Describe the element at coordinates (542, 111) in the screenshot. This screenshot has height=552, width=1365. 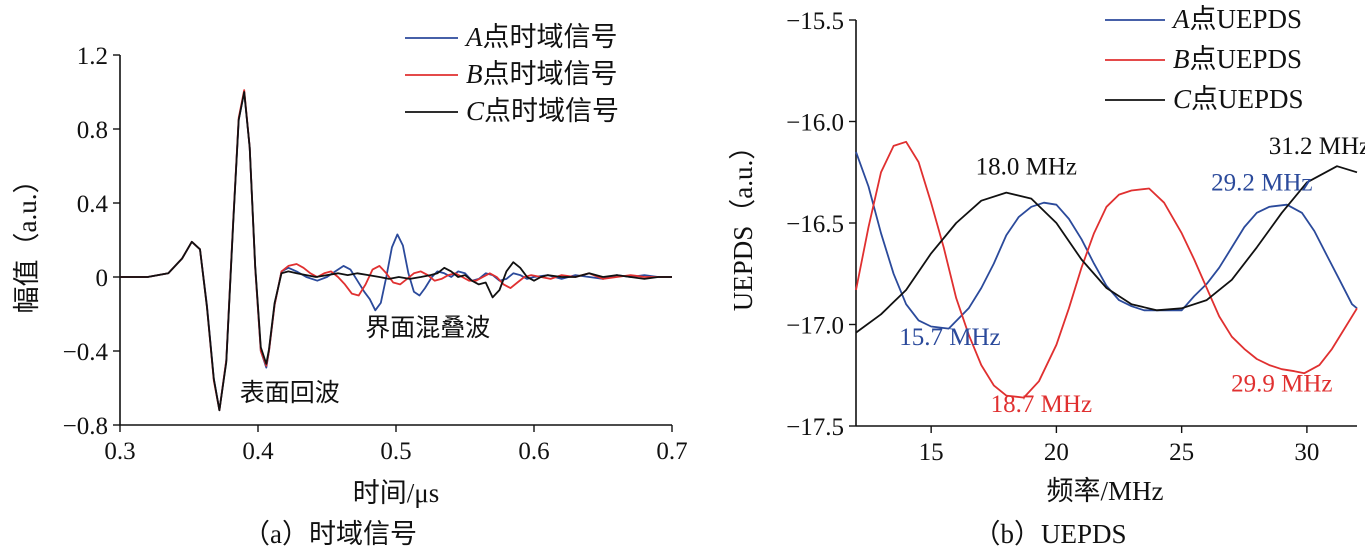
I see `panel-a-legend-label-c: C点时域信号` at that location.